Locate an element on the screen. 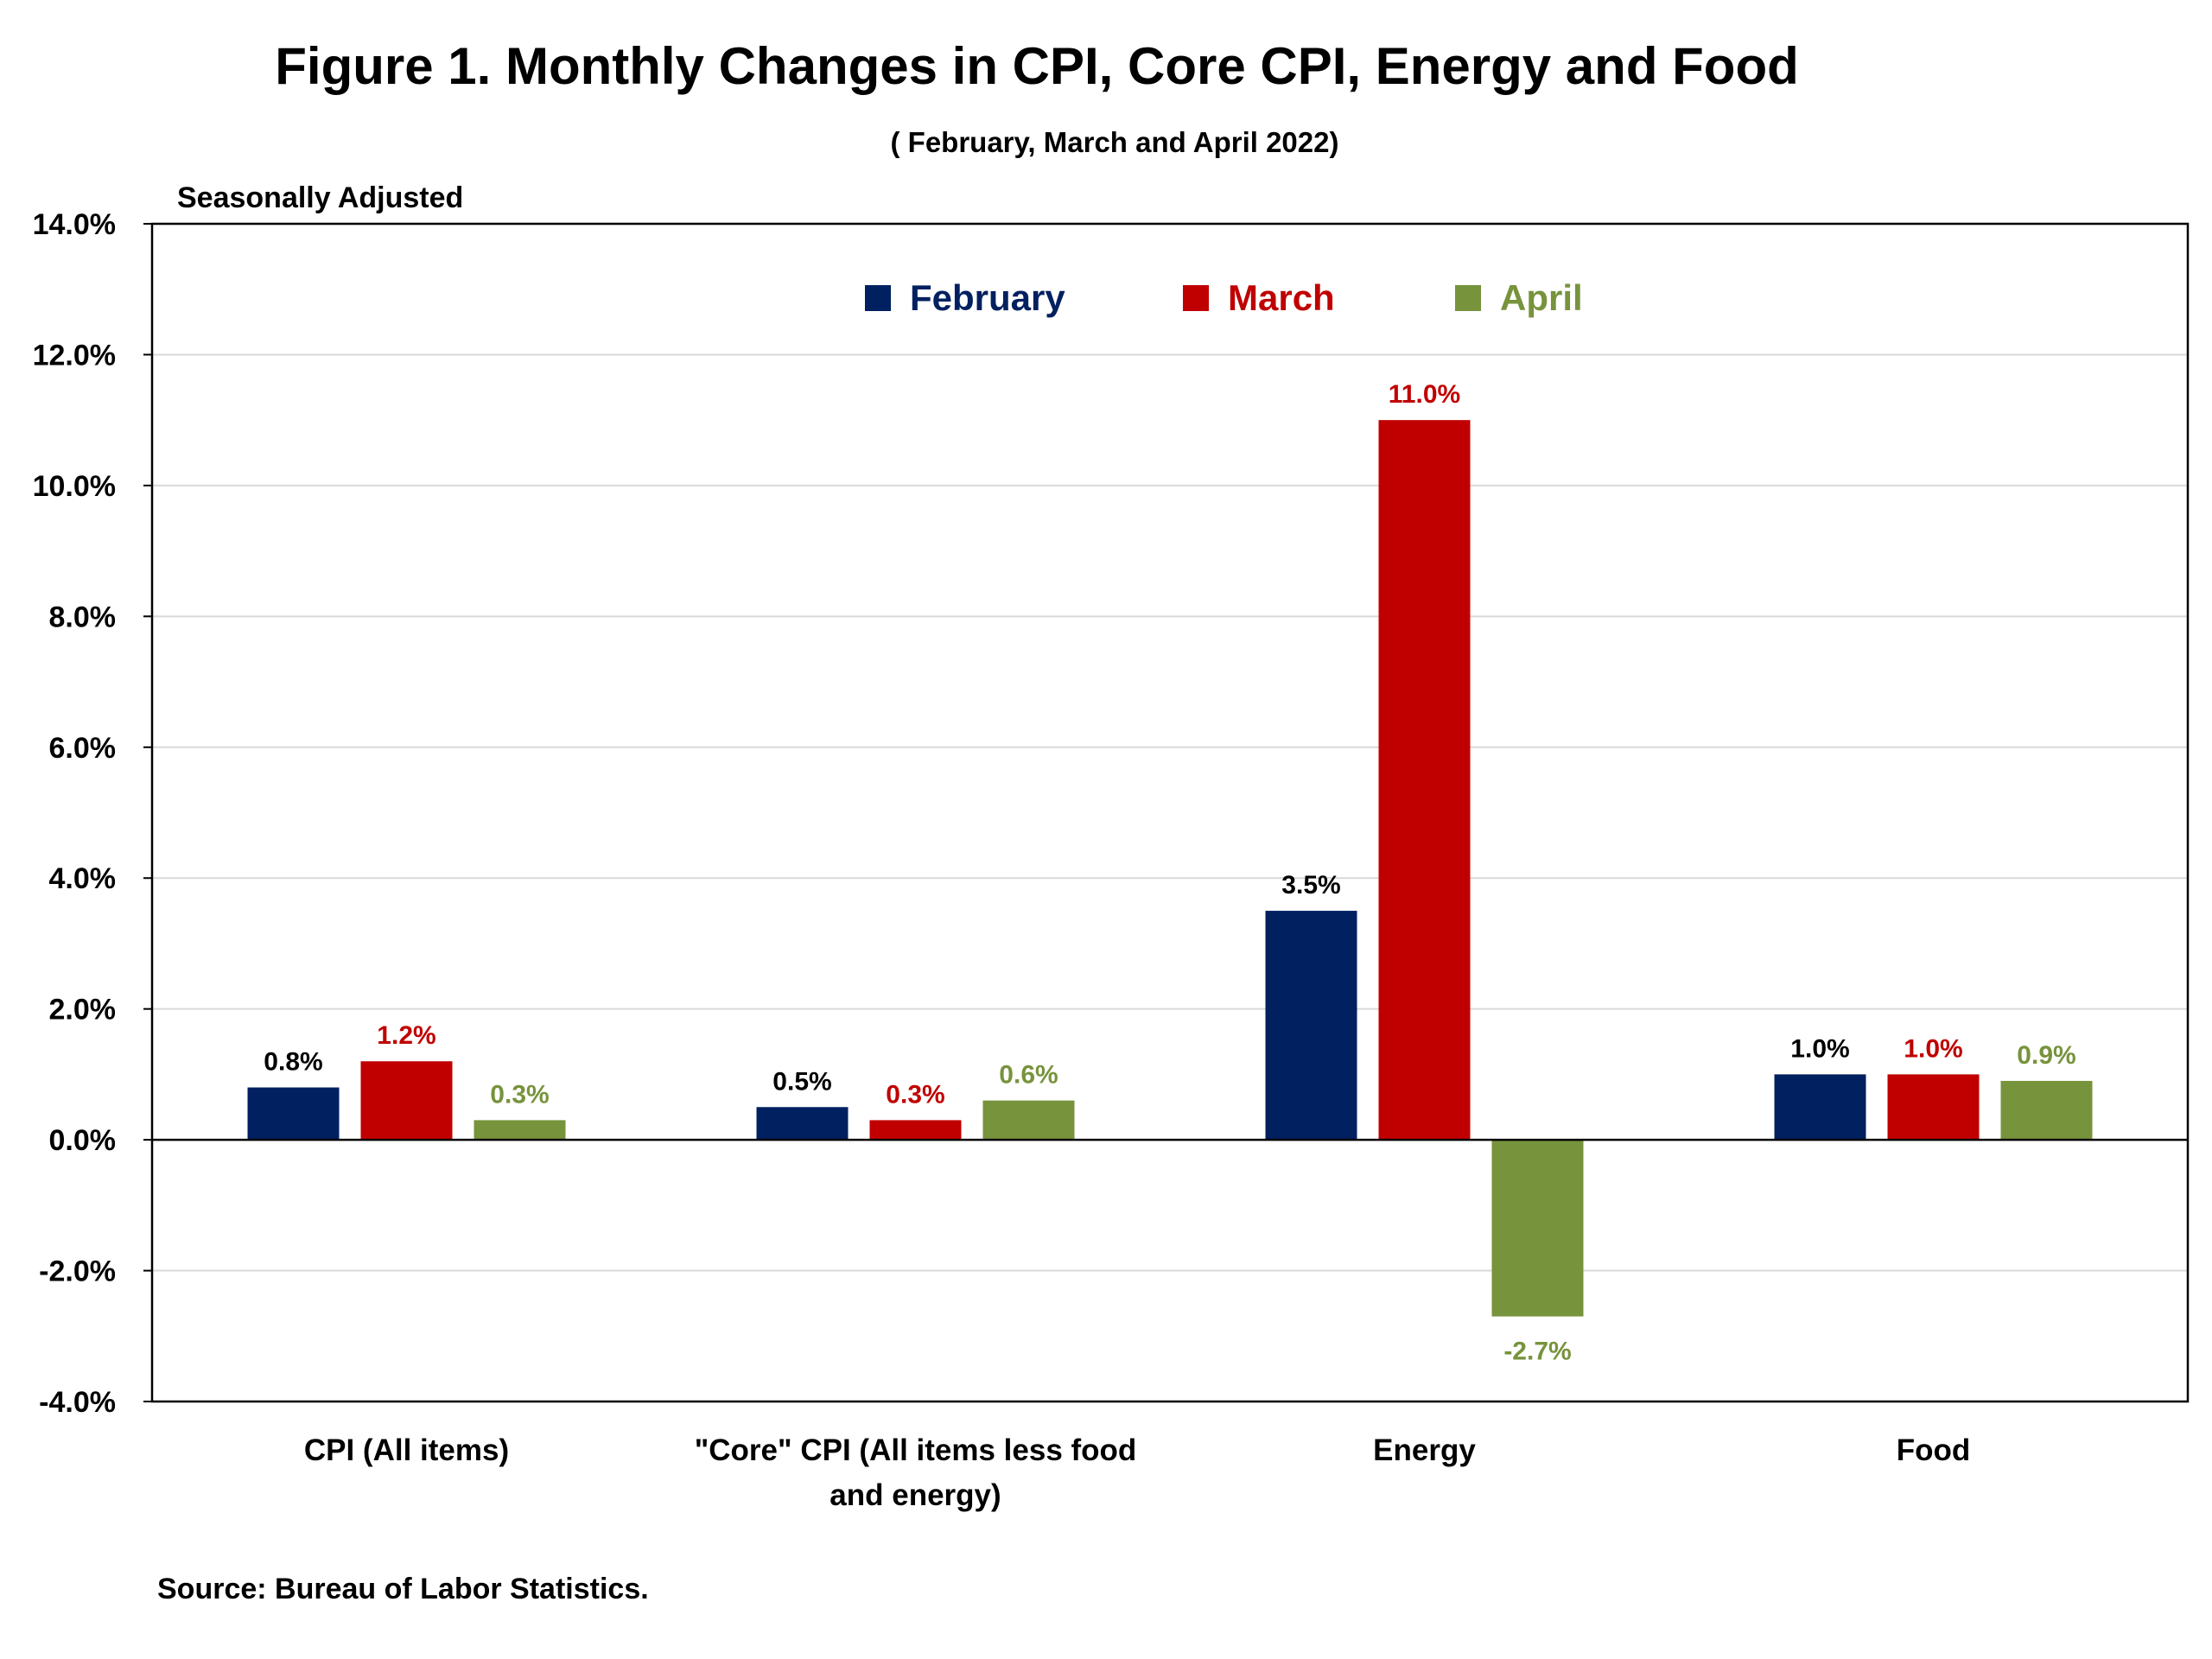  legend-label-february: February is located at coordinates (987, 297).